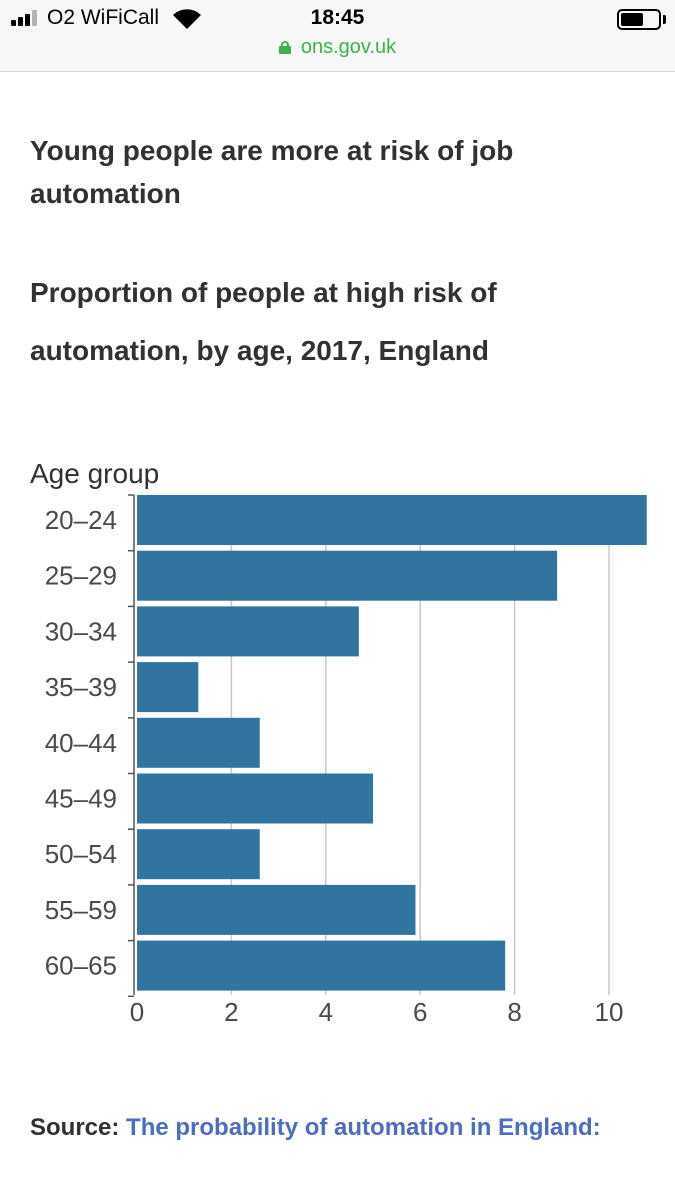  What do you see at coordinates (81, 799) in the screenshot?
I see `y-tick-label: 45–49` at bounding box center [81, 799].